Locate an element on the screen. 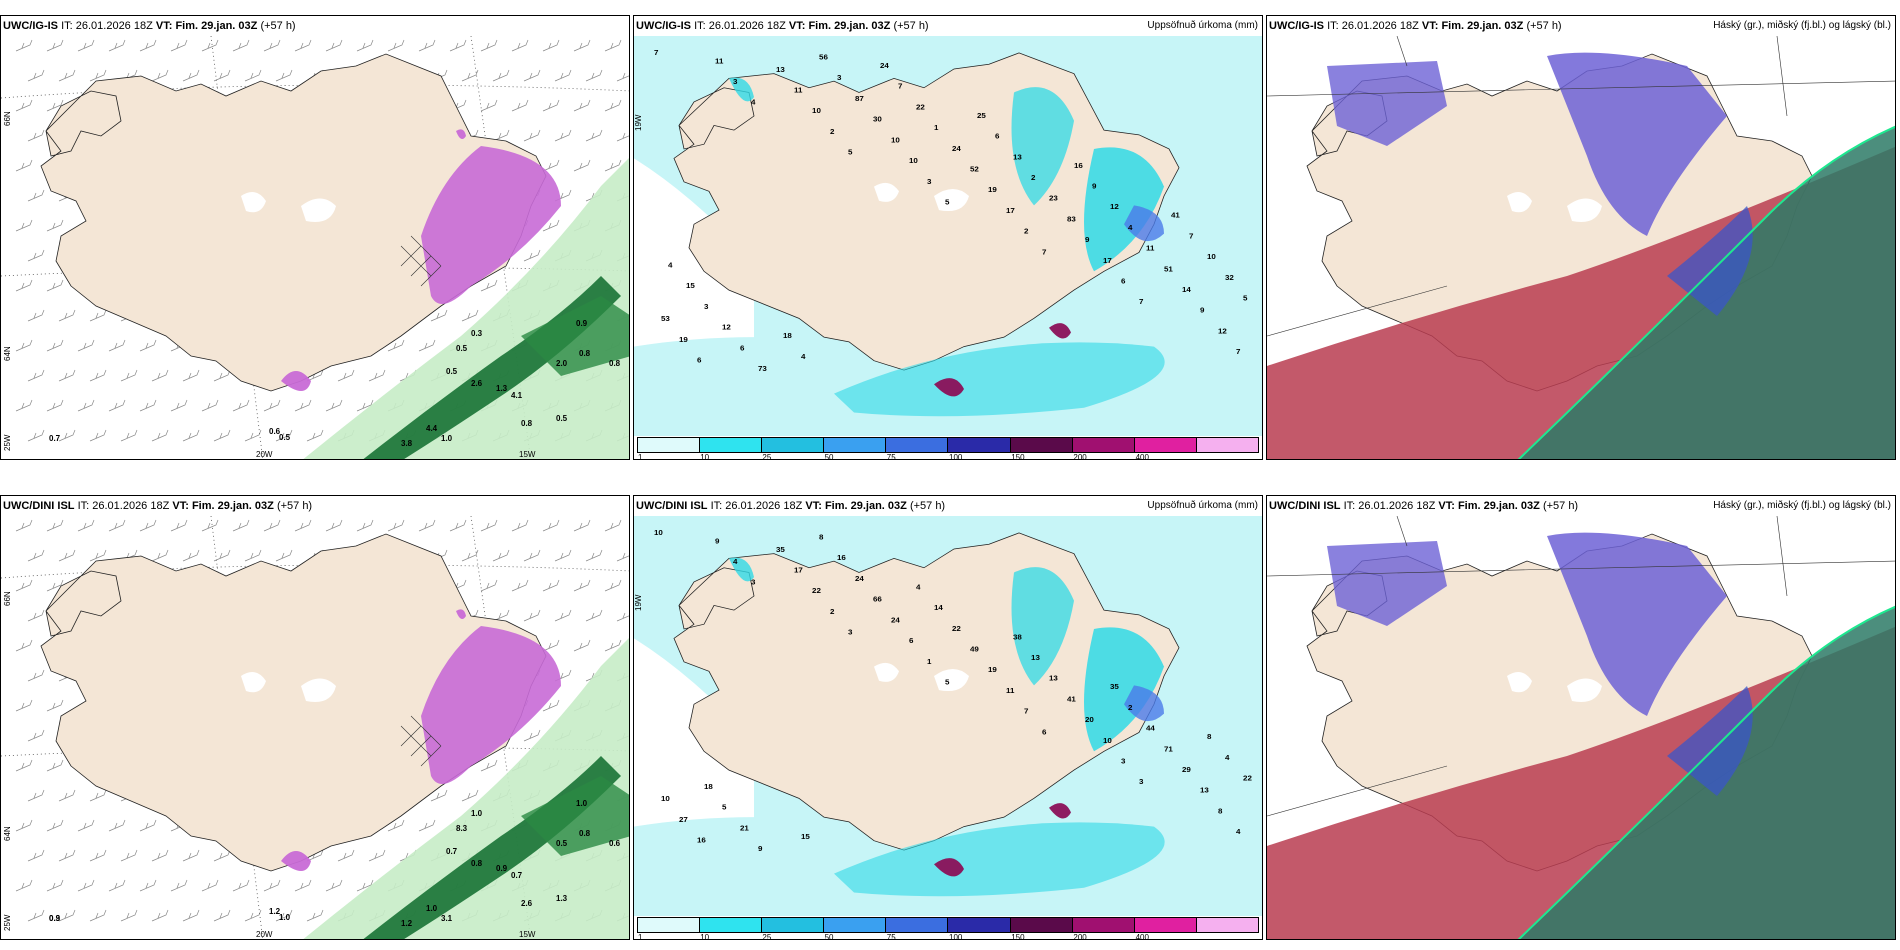 This screenshot has height=950, width=1900. snow-amount-label: 1.0 is located at coordinates (285, 917).